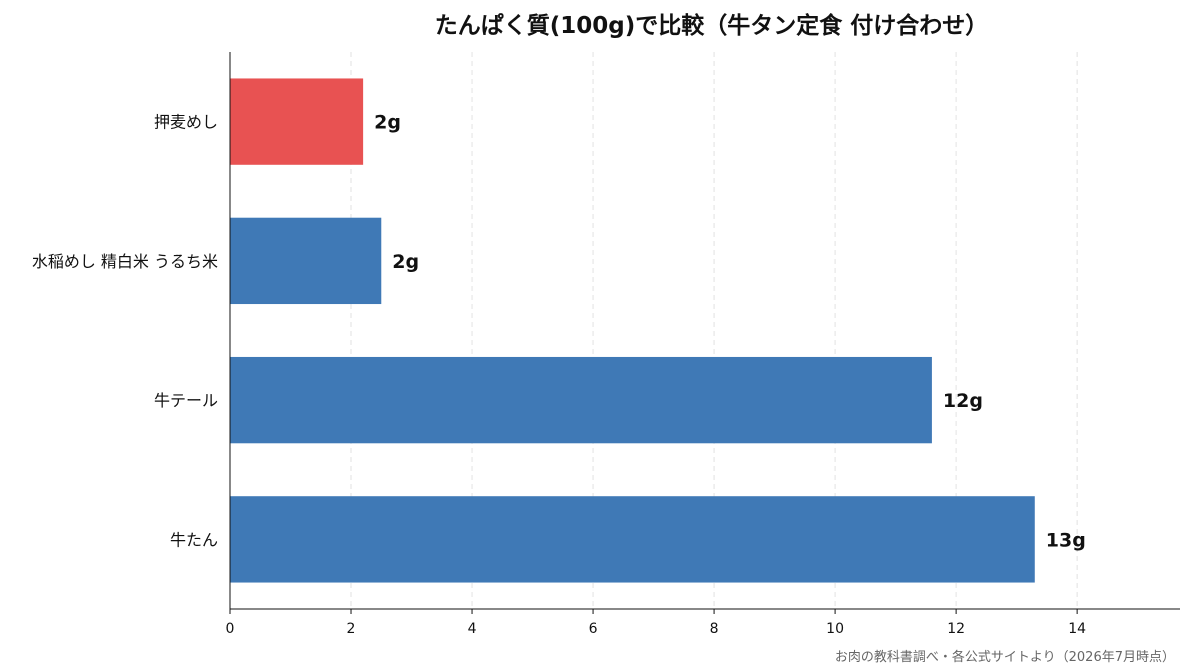 Image resolution: width=1193 pixels, height=672 pixels. What do you see at coordinates (472, 629) in the screenshot?
I see `x-tick-label: 4` at bounding box center [472, 629].